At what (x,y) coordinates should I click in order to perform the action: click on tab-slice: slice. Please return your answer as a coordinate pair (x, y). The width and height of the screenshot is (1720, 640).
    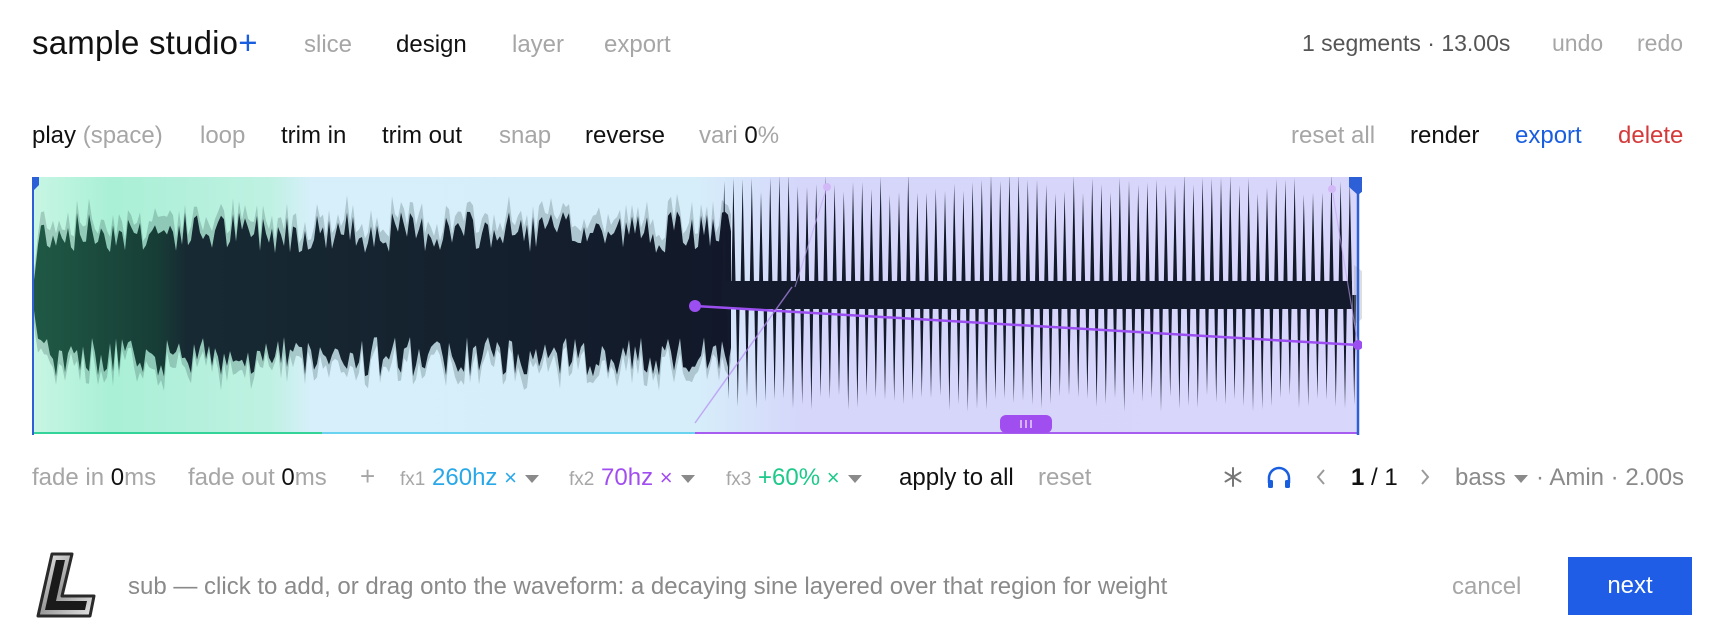
    Looking at the image, I should click on (328, 44).